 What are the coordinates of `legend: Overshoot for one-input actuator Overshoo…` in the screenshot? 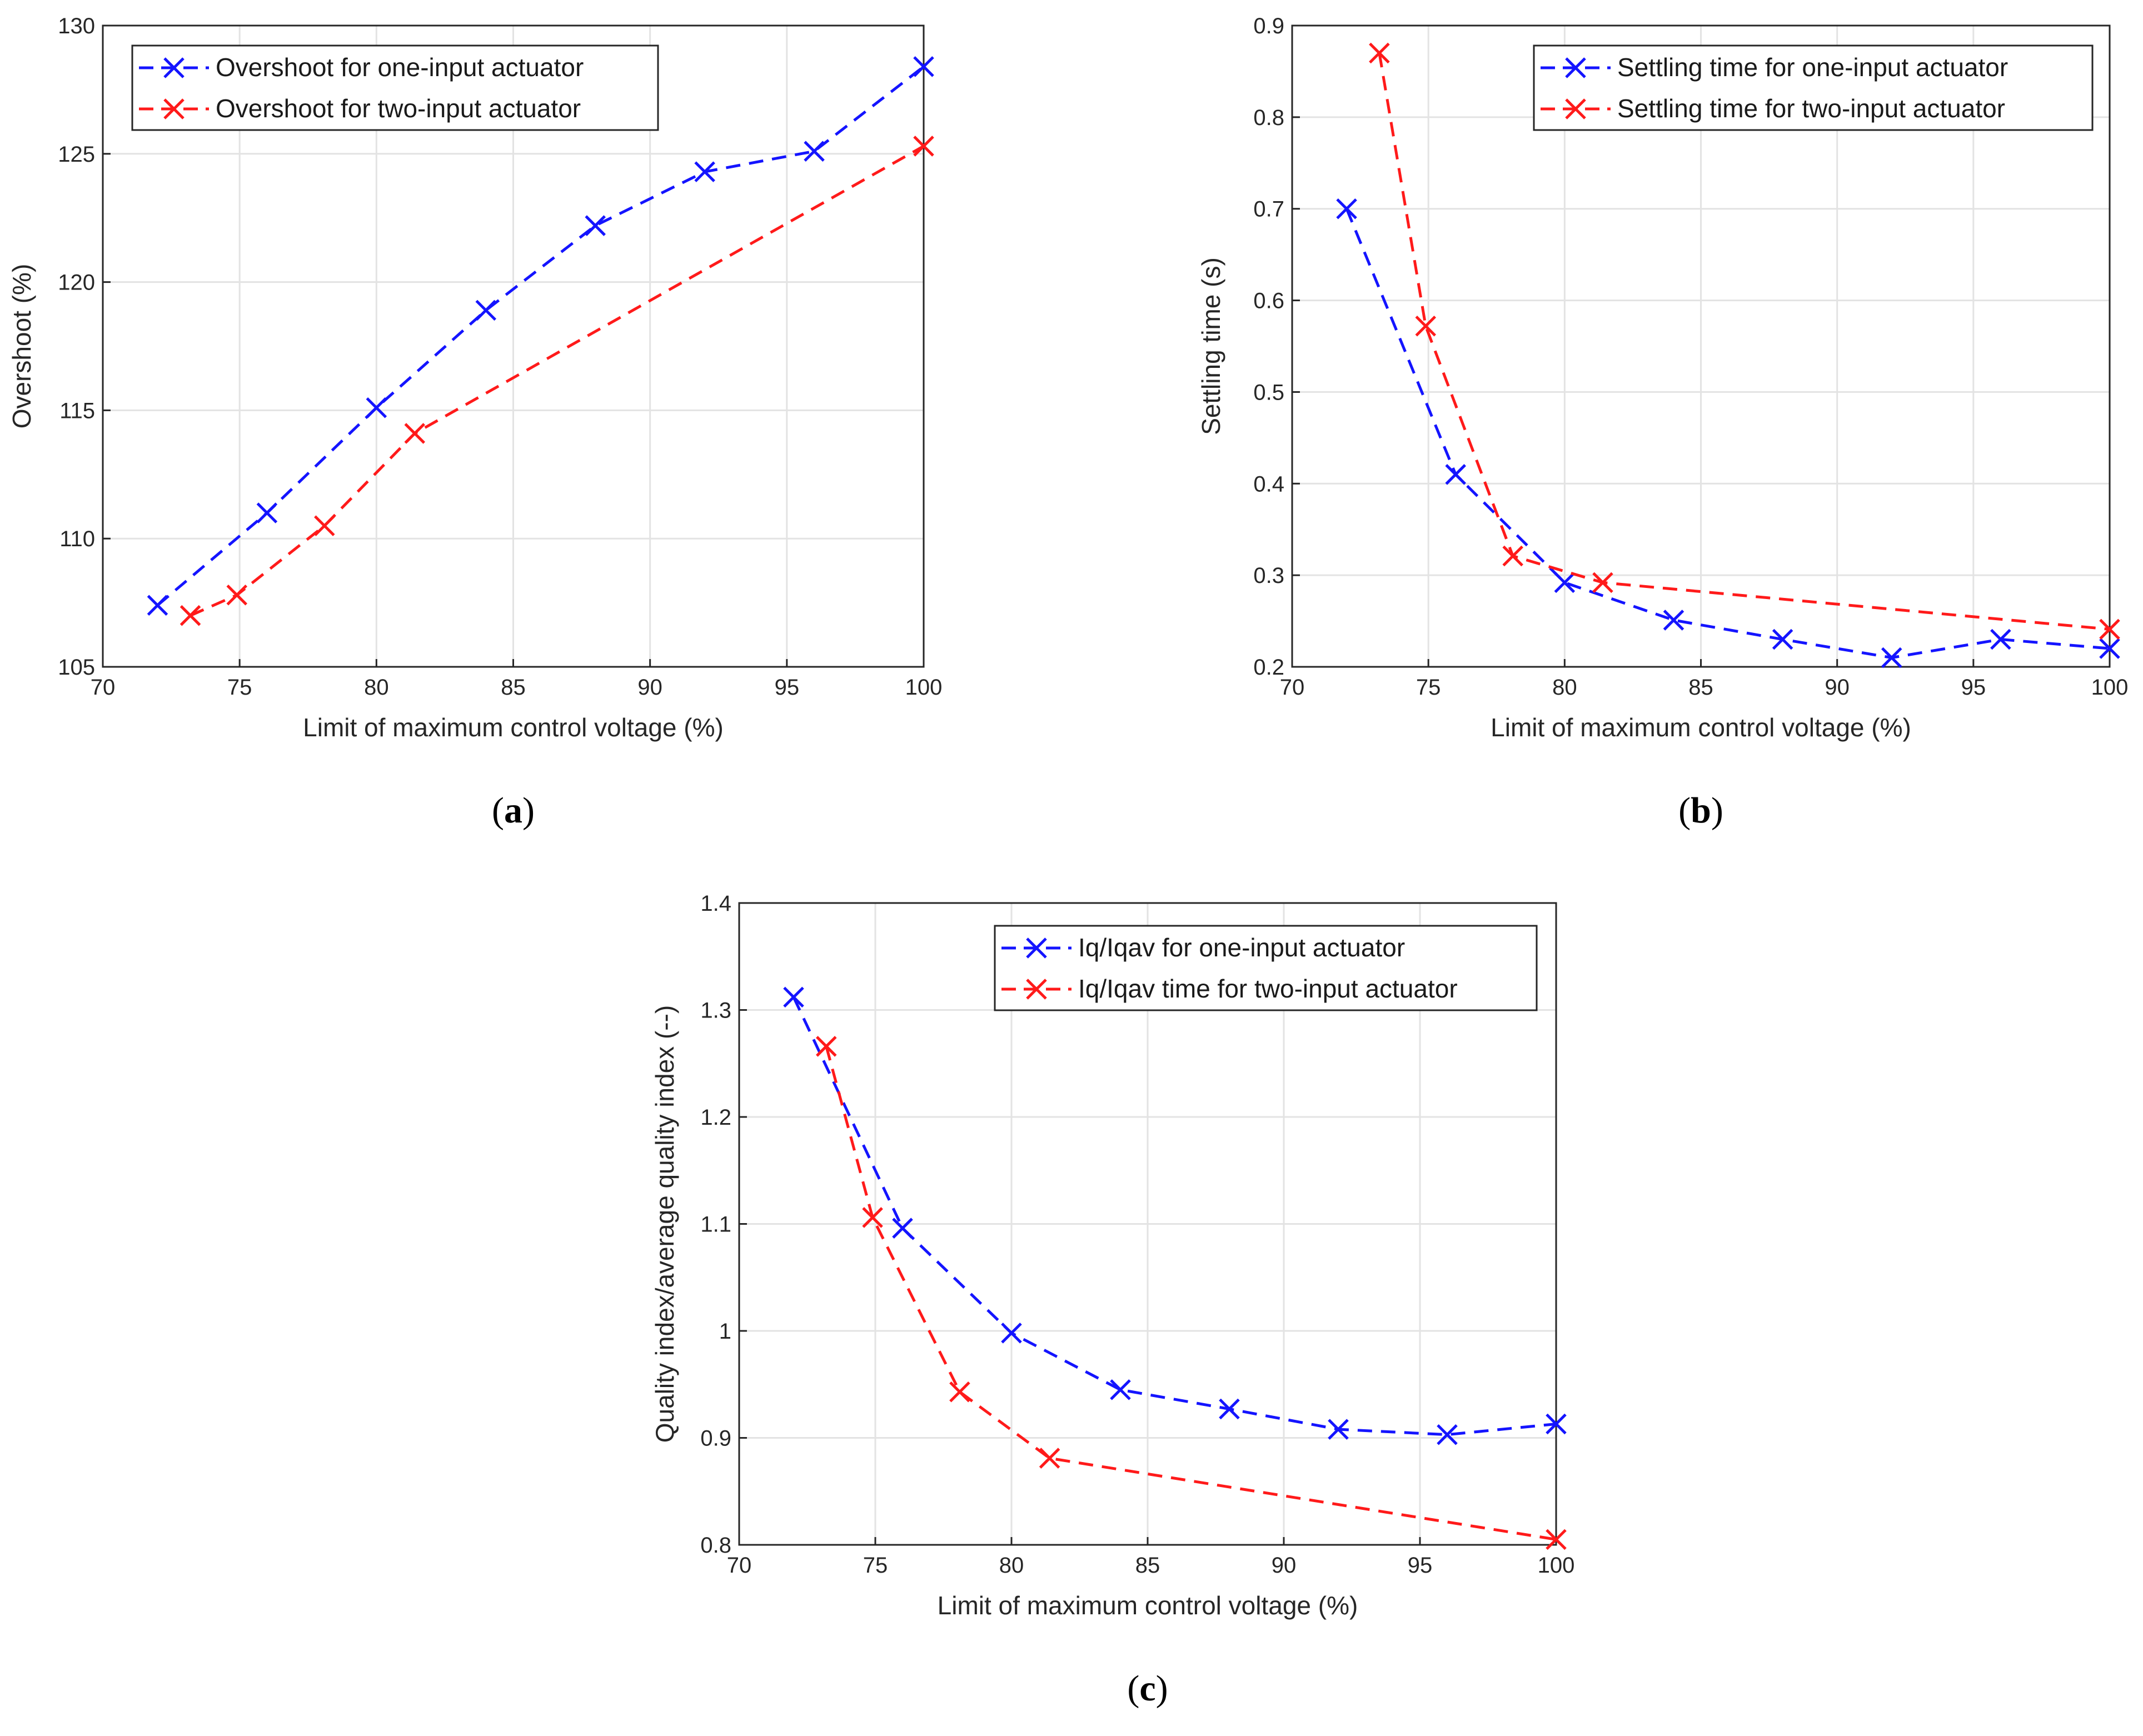 It's located at (395, 87).